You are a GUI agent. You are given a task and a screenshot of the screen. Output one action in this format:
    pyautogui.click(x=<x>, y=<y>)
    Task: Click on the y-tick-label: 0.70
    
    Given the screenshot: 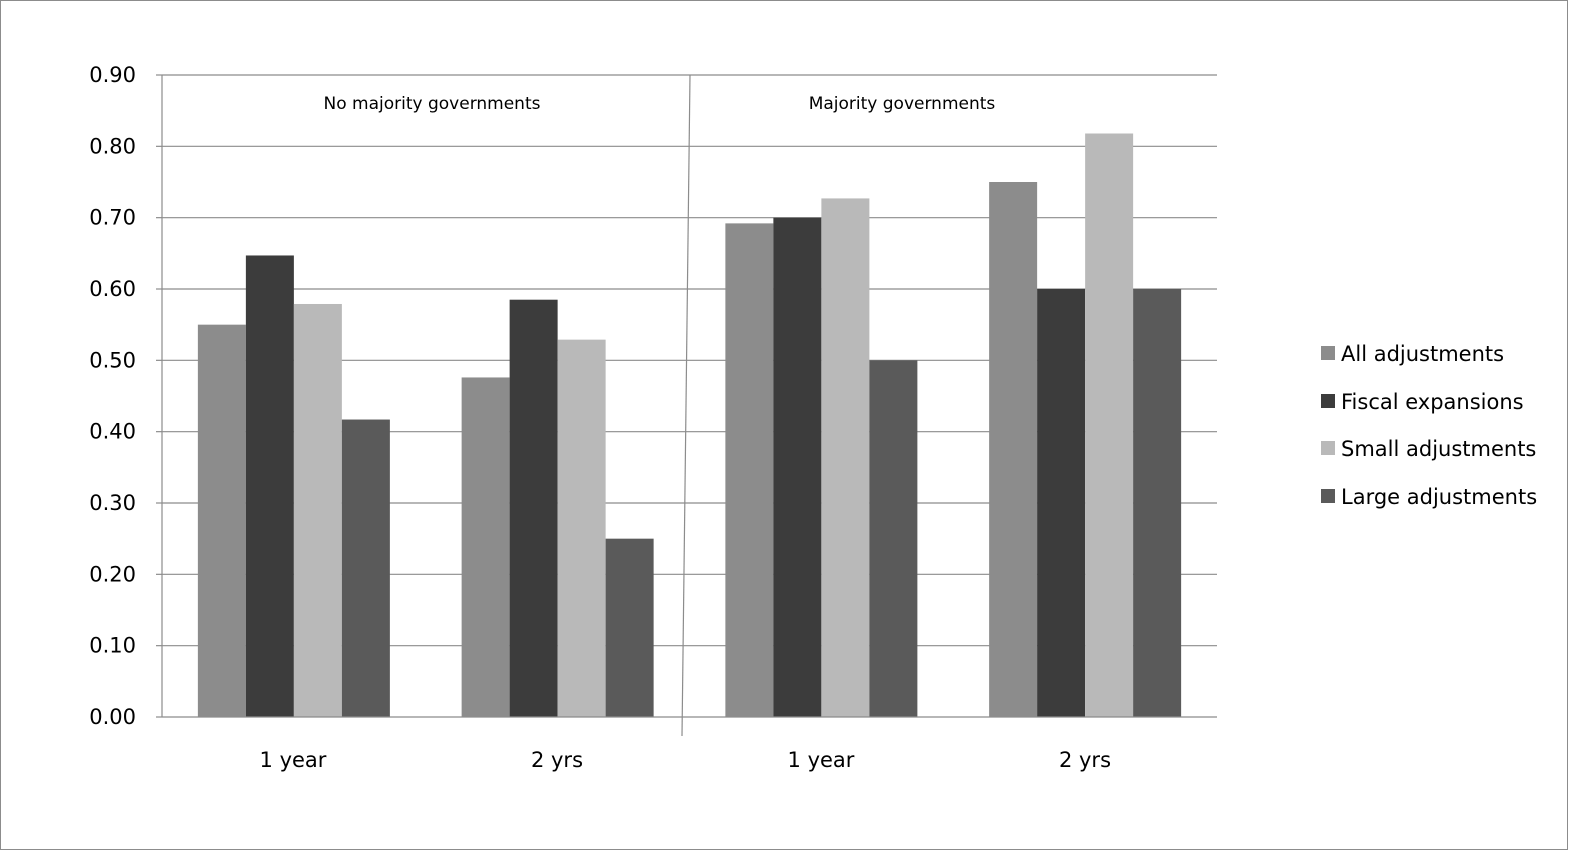 What is the action you would take?
    pyautogui.click(x=112, y=218)
    